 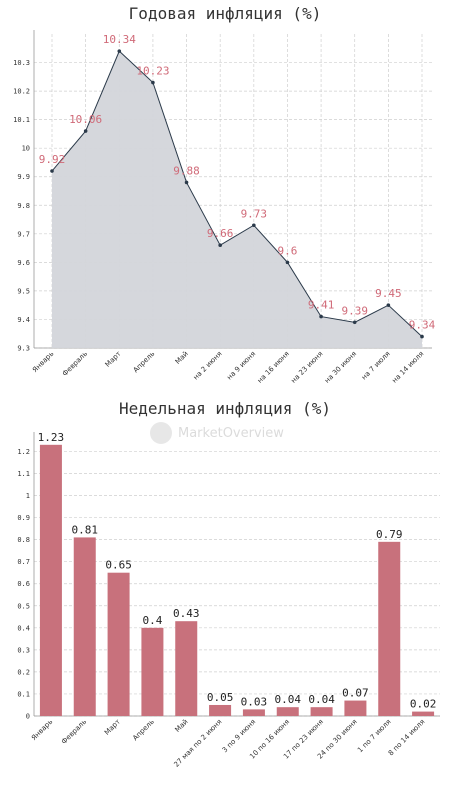 What do you see at coordinates (374, 736) in the screenshot?
I see `x-tick-label: 1 по 7 июля` at bounding box center [374, 736].